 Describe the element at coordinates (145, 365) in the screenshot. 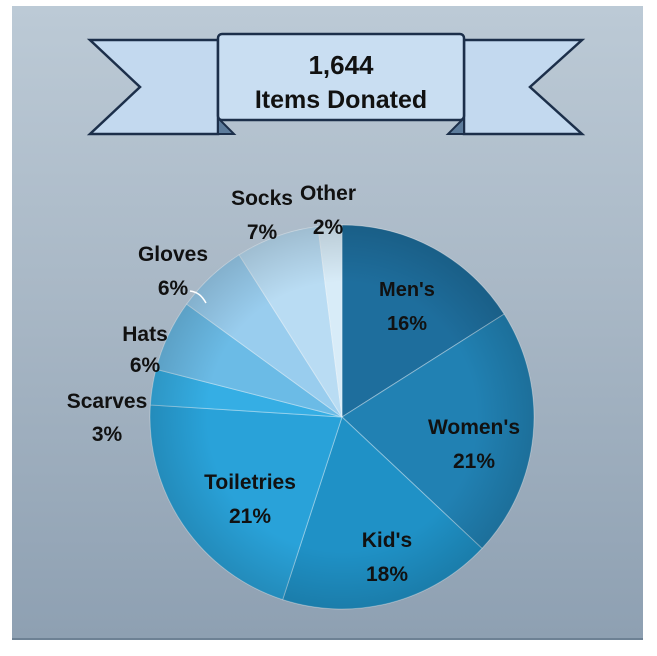

I see `slice-value-hats: 6%` at that location.